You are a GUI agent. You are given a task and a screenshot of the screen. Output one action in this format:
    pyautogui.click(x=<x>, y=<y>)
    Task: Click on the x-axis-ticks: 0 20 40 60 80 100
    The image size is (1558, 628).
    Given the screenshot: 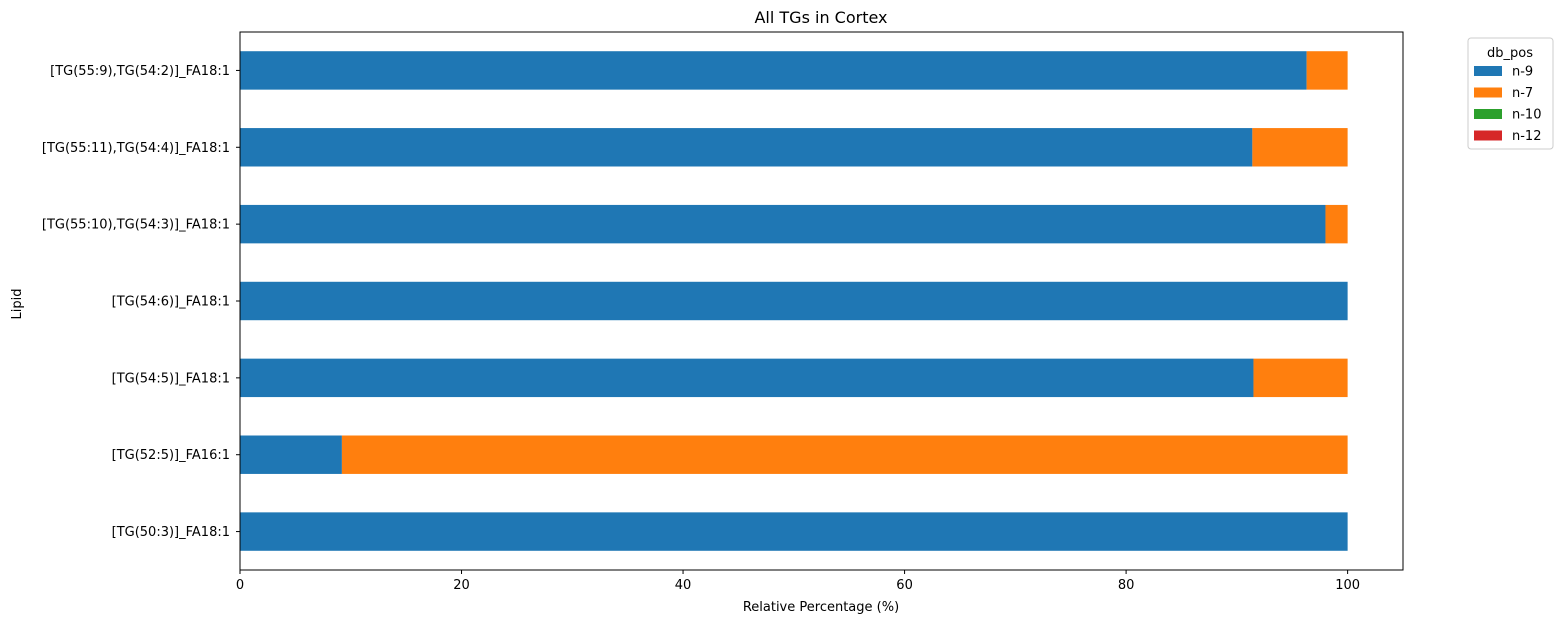 What is the action you would take?
    pyautogui.click(x=798, y=581)
    